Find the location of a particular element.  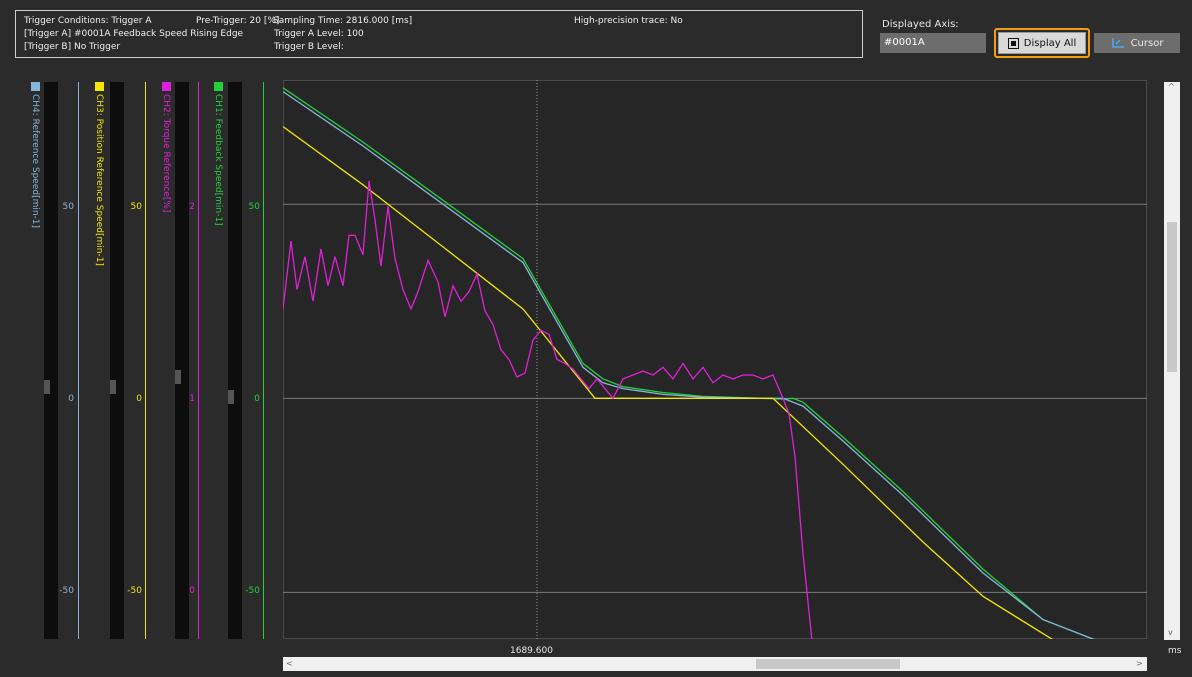

pre-trigger: Pre-Trigger: 20 [%] is located at coordinates (238, 21).